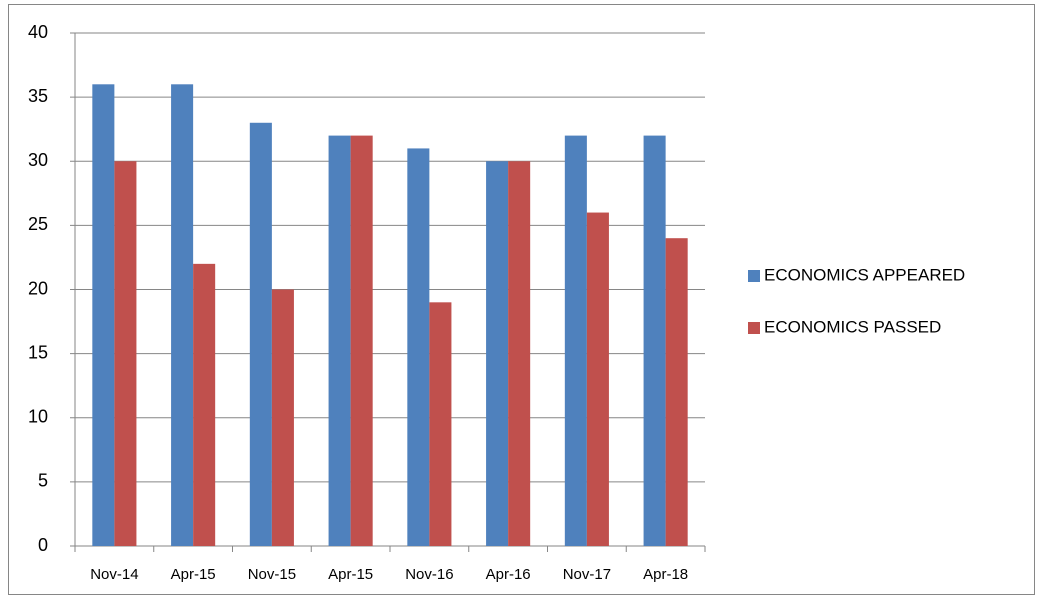 This screenshot has width=1040, height=604. Describe the element at coordinates (38, 160) in the screenshot. I see `y-tick-label: 30` at that location.